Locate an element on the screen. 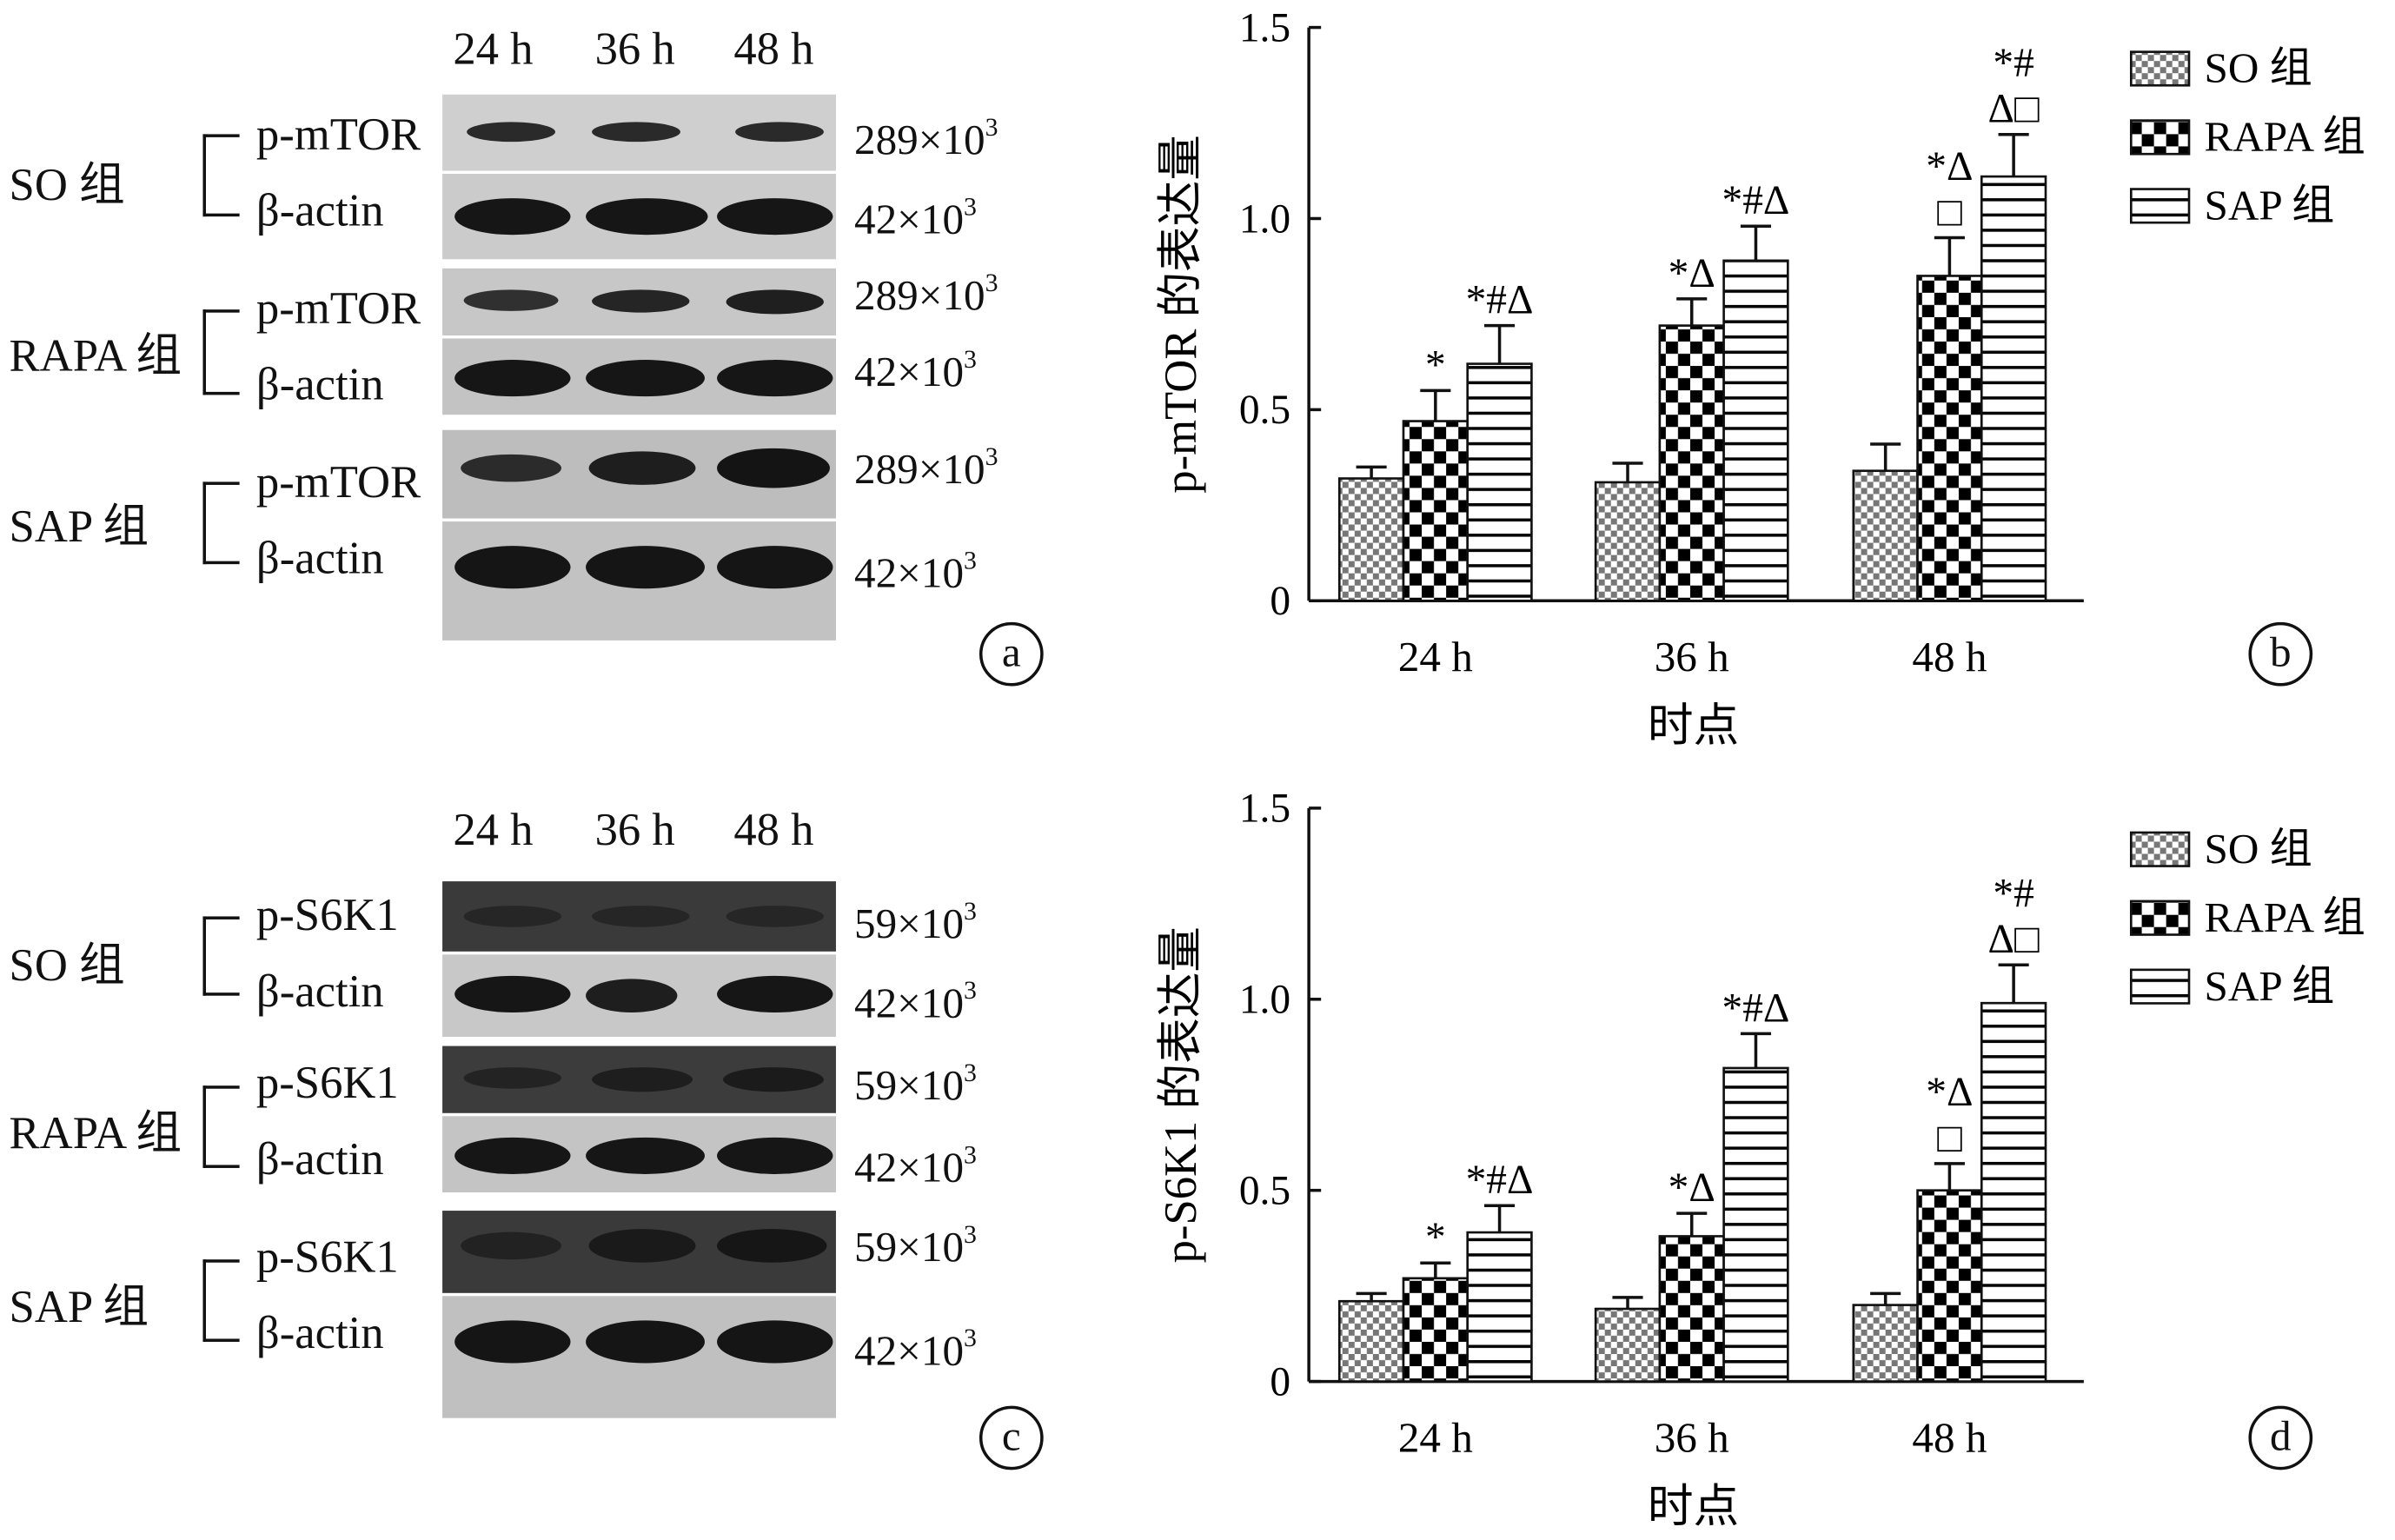  panel-label-a: a is located at coordinates (1011, 654).